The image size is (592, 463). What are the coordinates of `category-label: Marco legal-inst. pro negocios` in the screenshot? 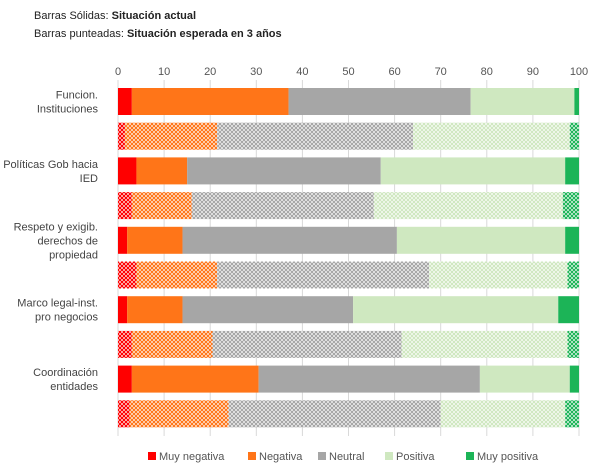 It's located at (57, 311).